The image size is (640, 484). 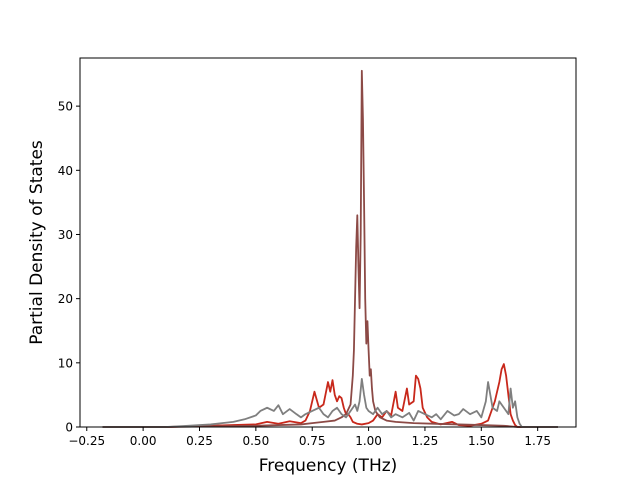 I want to click on x-tick-label: −0.25, so click(x=86, y=441).